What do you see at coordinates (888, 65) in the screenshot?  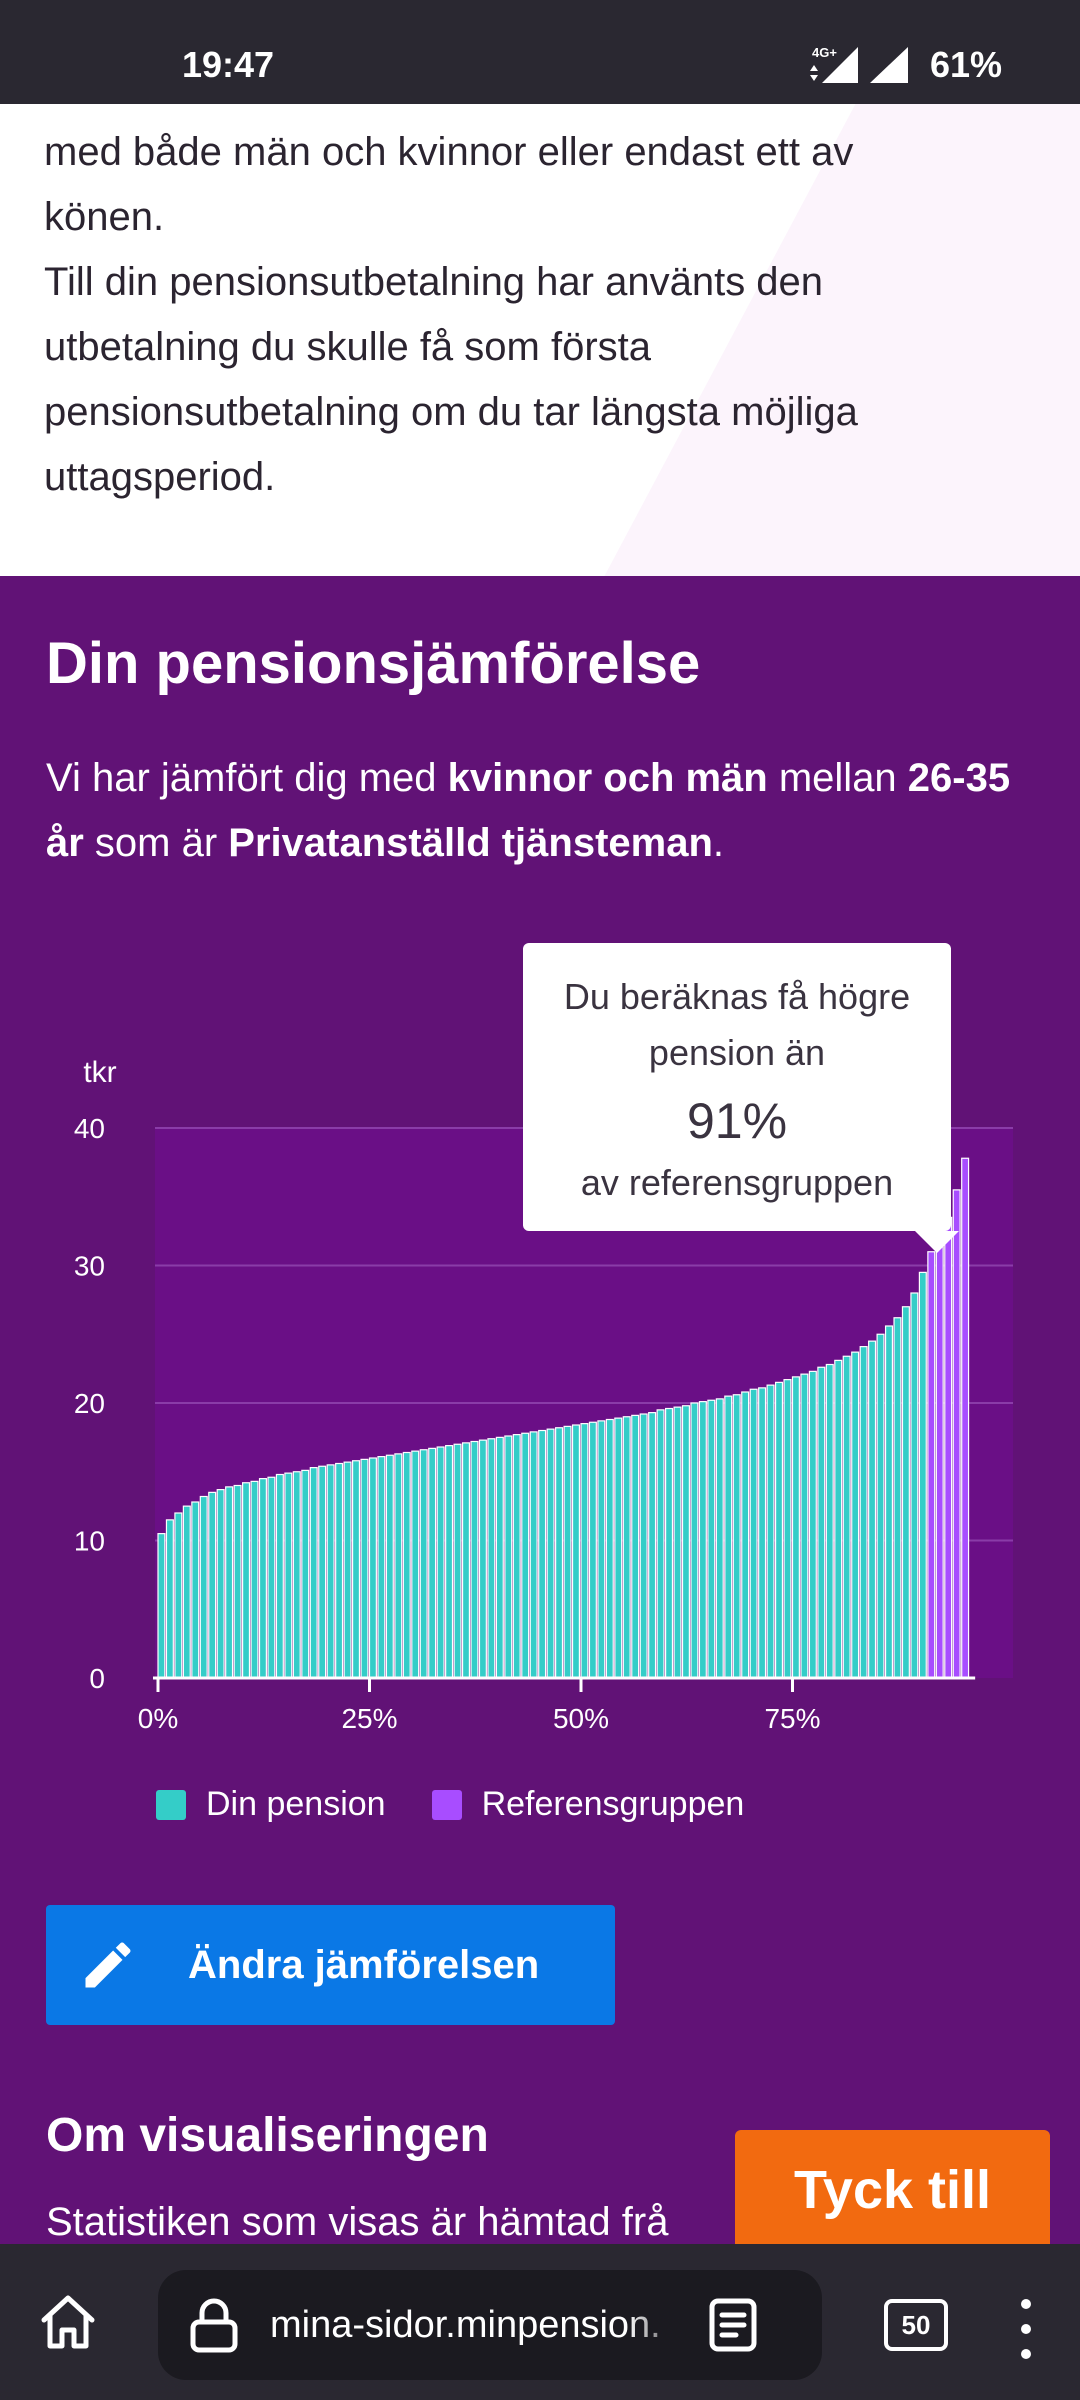 I see `signal-strength-icon` at bounding box center [888, 65].